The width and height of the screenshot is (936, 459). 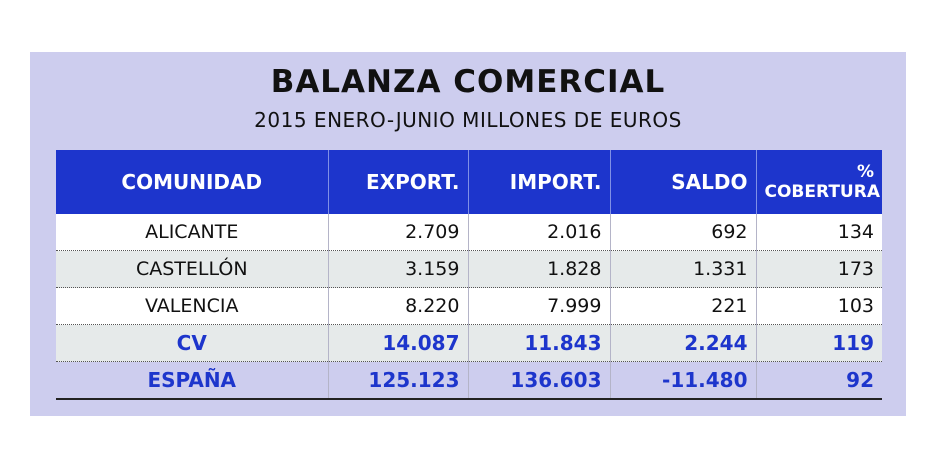 What do you see at coordinates (682, 269) in the screenshot?
I see `cell-saldo: 1.331` at bounding box center [682, 269].